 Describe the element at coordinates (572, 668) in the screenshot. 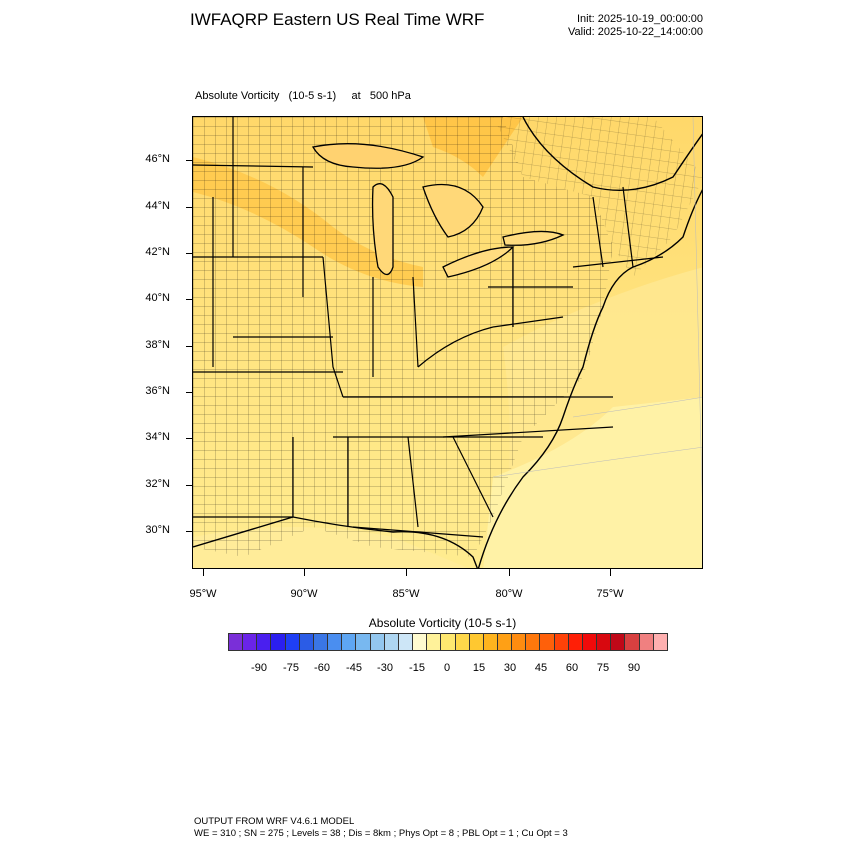

I see `colorbar-label: 60` at that location.